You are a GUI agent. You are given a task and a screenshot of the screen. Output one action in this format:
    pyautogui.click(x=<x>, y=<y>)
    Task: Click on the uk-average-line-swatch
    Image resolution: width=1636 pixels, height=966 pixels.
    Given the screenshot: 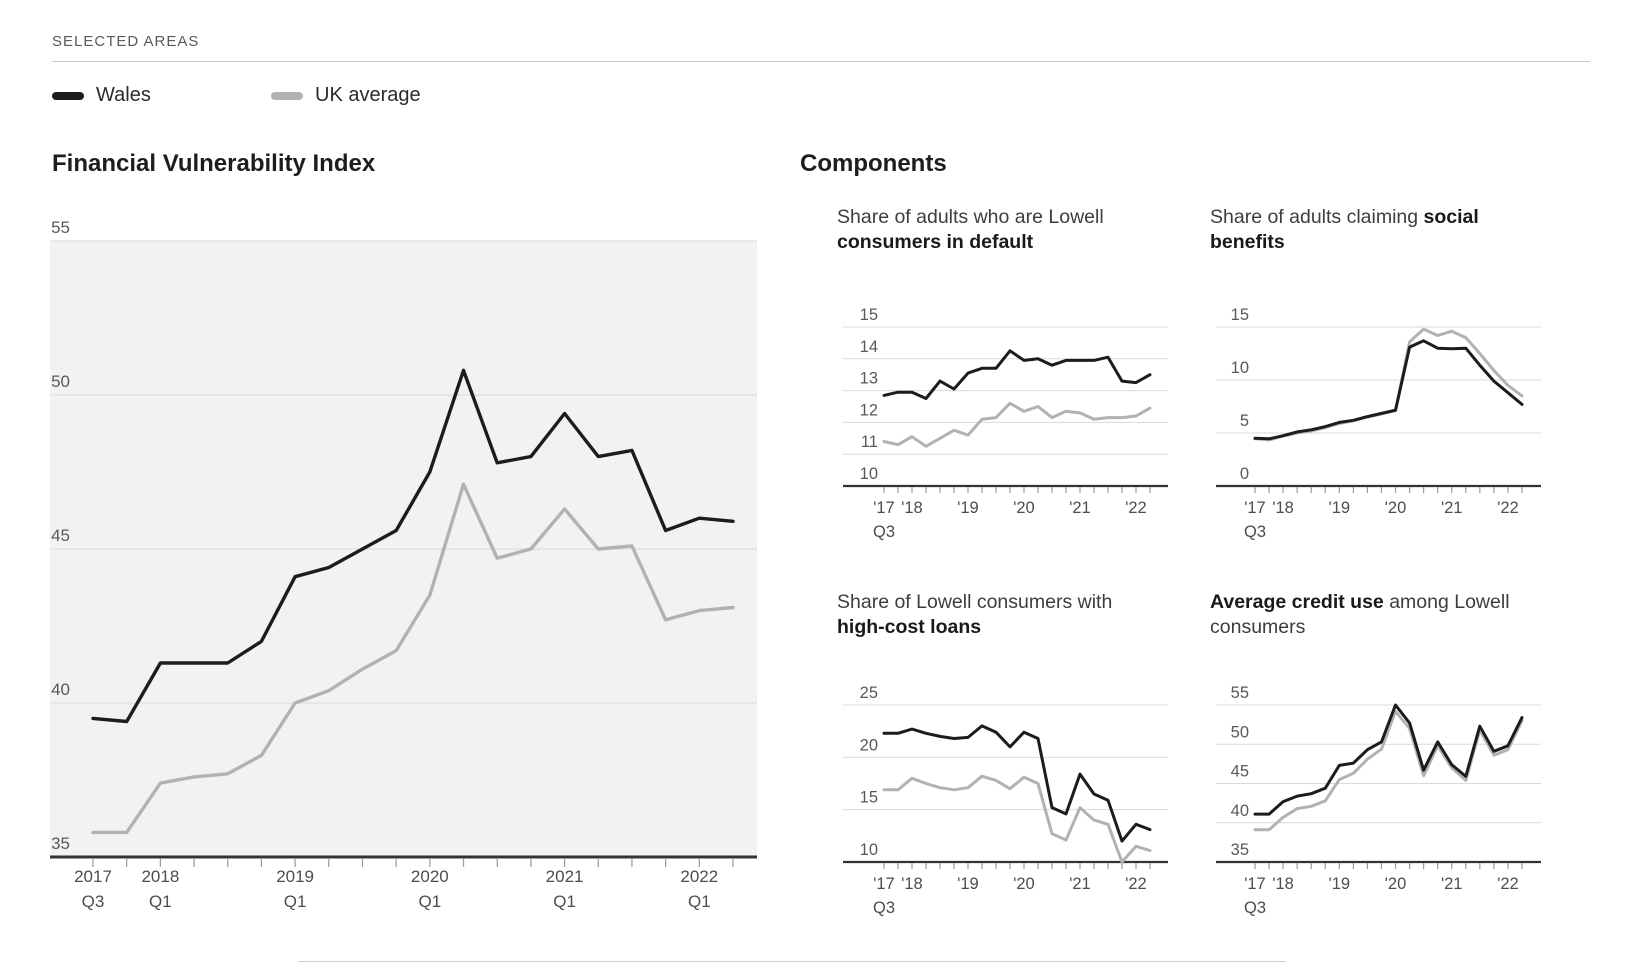 What is the action you would take?
    pyautogui.click(x=287, y=95)
    